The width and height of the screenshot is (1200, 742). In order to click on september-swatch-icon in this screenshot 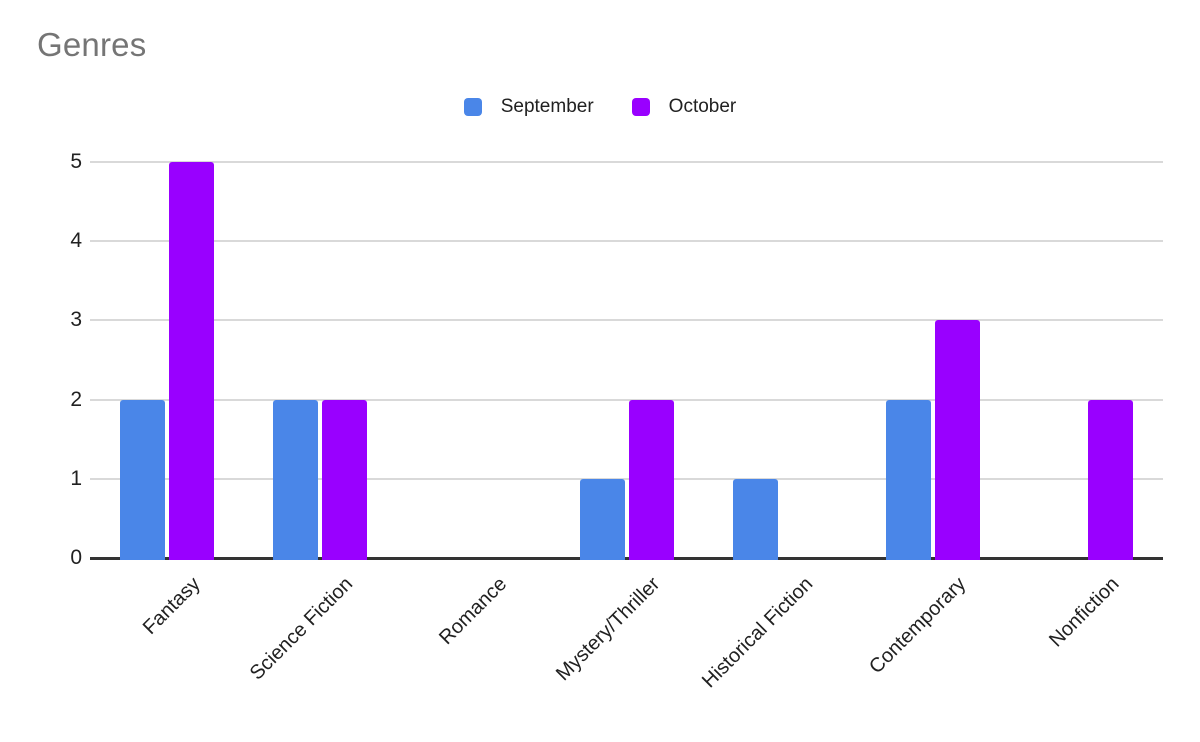, I will do `click(472, 107)`.